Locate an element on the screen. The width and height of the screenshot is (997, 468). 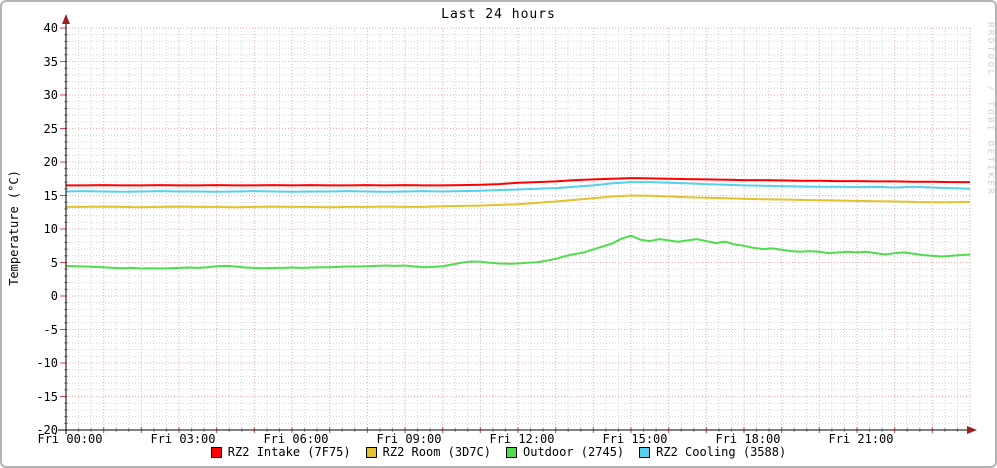
y-tick-label: 30 is located at coordinates (50, 95).